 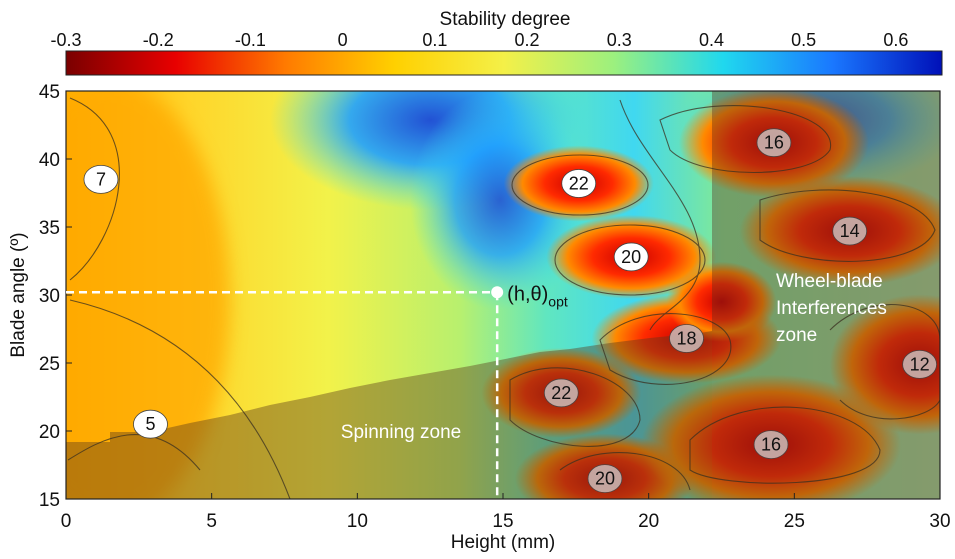 I want to click on colorbar-tick-label: -0.1, so click(x=250, y=40).